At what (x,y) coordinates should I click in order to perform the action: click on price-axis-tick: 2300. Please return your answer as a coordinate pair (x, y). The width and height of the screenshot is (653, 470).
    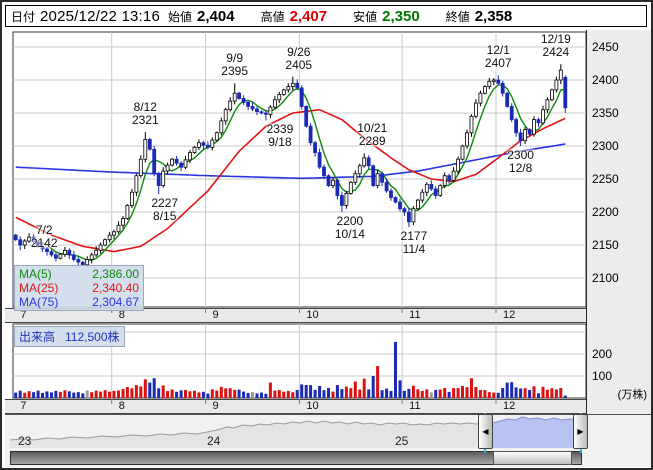
    Looking at the image, I should click on (605, 146).